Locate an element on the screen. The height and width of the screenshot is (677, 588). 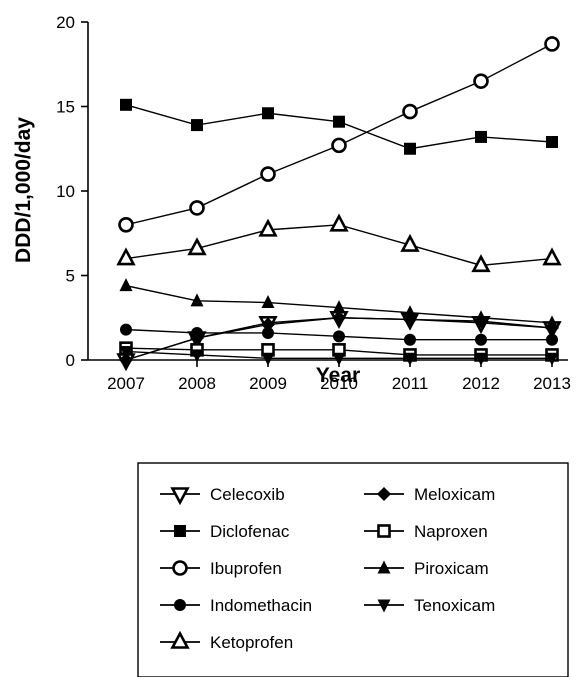
x-tick-labels: 2007 2008 2009 2010 2011 2012 2013 is located at coordinates (339, 383).